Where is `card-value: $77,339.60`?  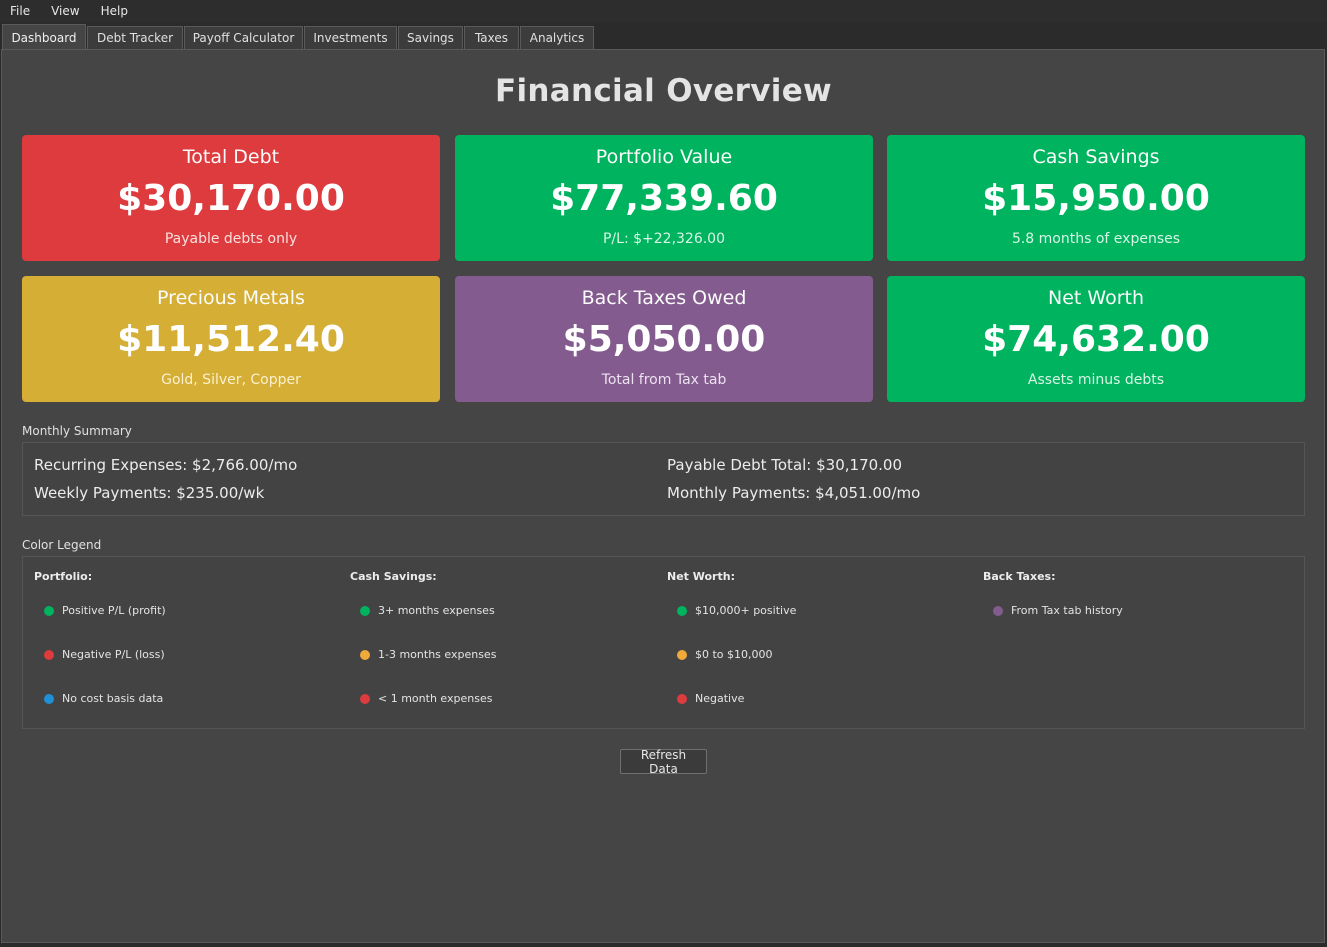 card-value: $77,339.60 is located at coordinates (664, 198).